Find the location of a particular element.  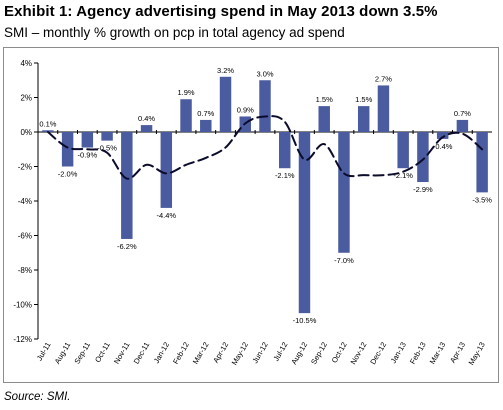

data-label: -2.9% is located at coordinates (423, 189).